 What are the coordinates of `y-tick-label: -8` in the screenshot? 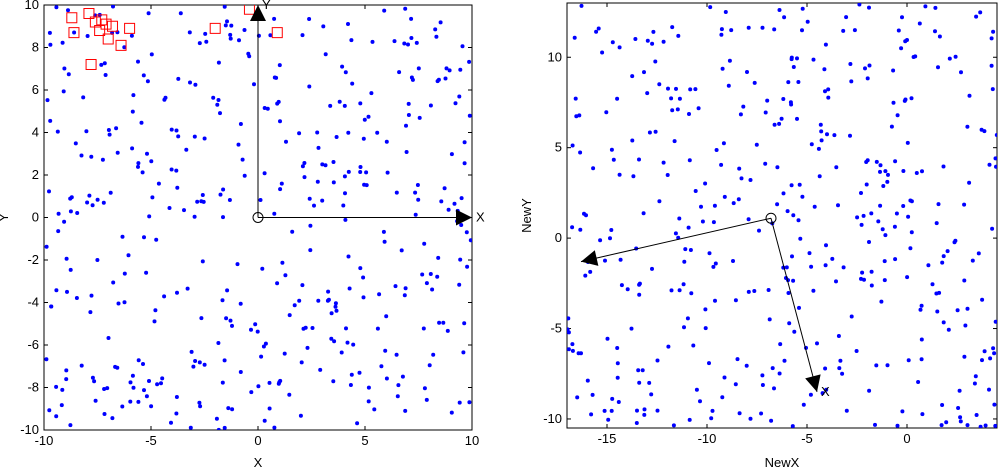 It's located at (33, 387).